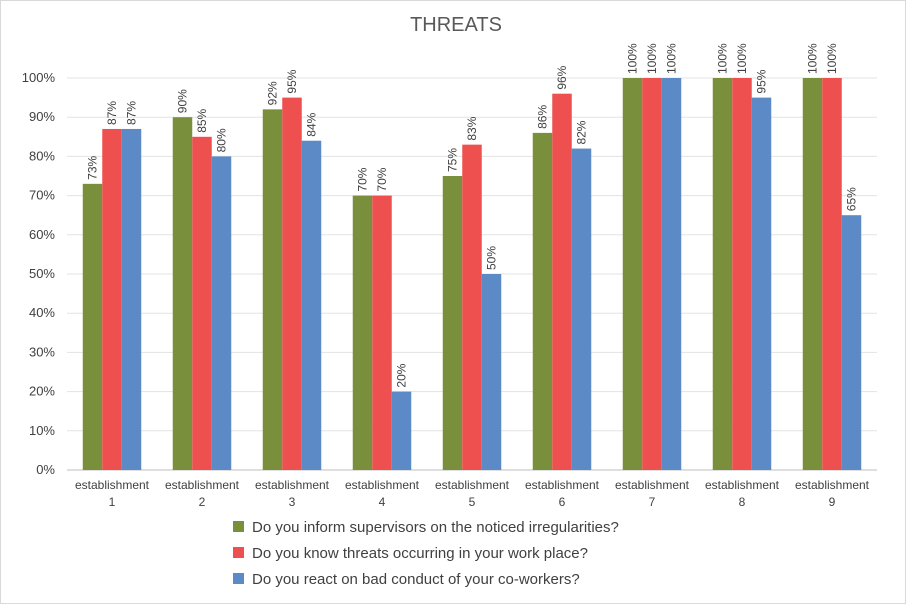 This screenshot has width=906, height=605. What do you see at coordinates (202, 120) in the screenshot?
I see `data-label: 85%` at bounding box center [202, 120].